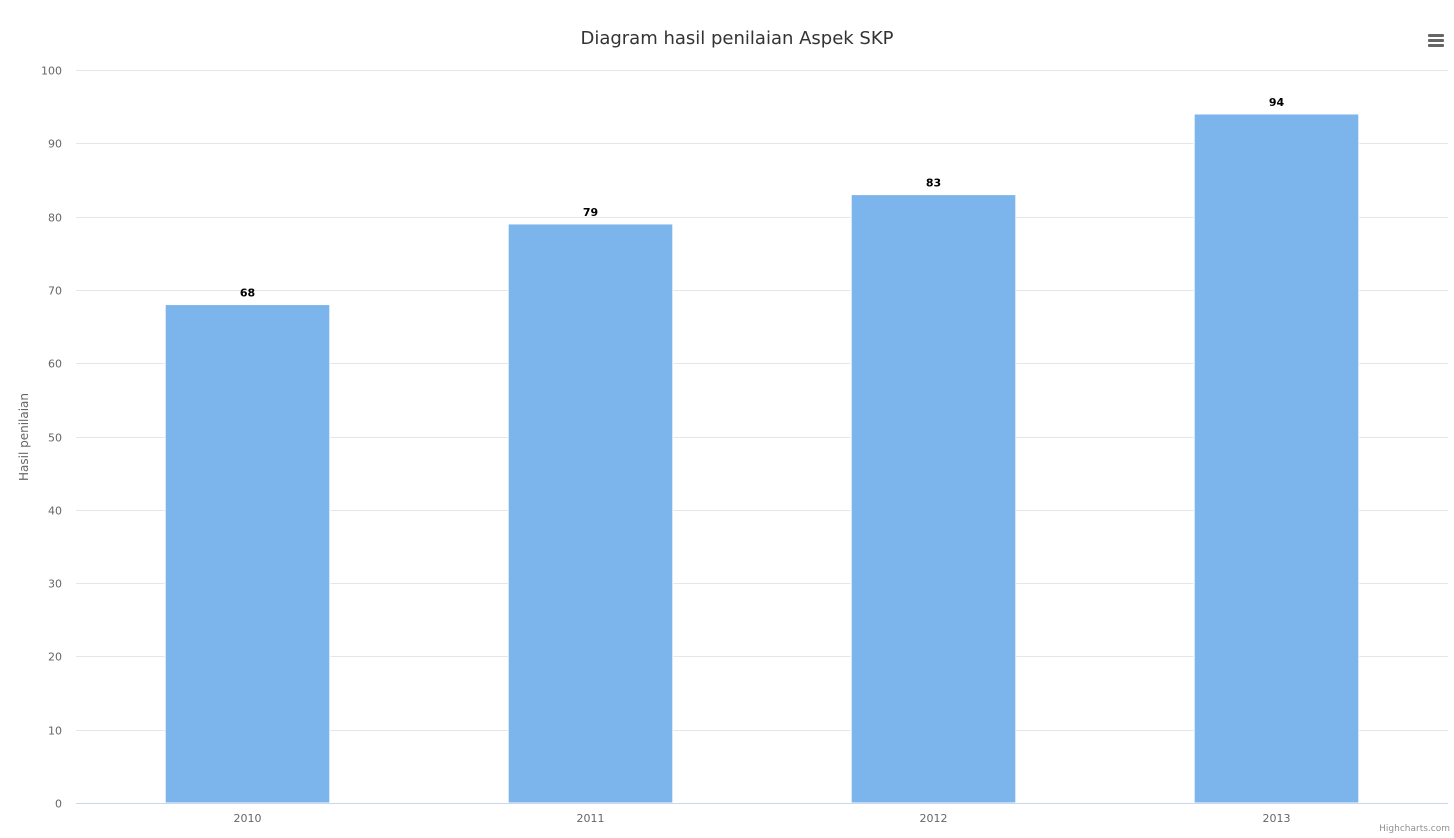 The image size is (1454, 838). What do you see at coordinates (934, 818) in the screenshot?
I see `x-tick-label: 2012` at bounding box center [934, 818].